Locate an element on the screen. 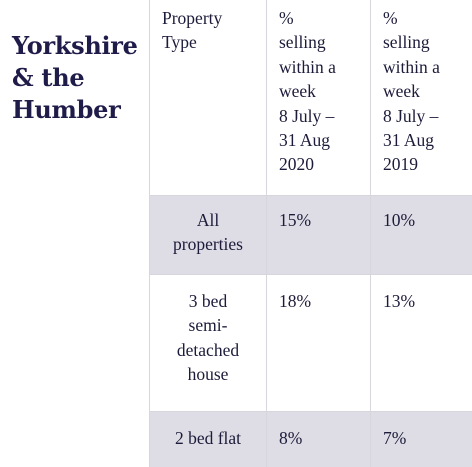 This screenshot has width=472, height=467. row-type-line: house is located at coordinates (208, 374).